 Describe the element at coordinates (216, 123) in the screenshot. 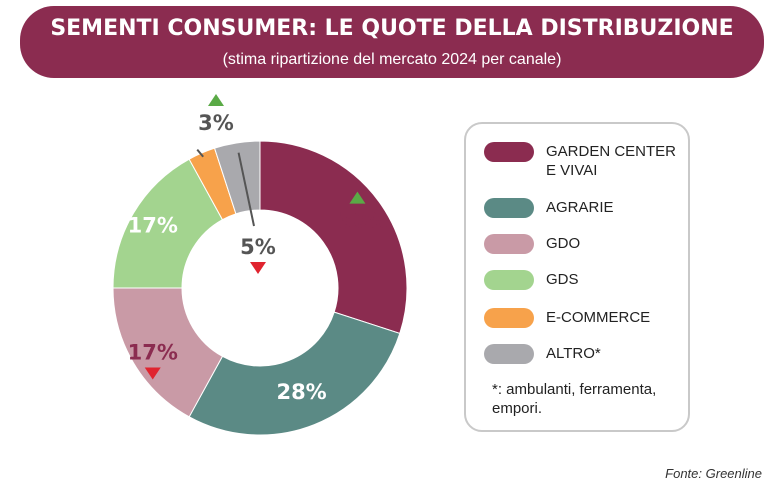

I see `data-label-e-commerce: 3%` at that location.